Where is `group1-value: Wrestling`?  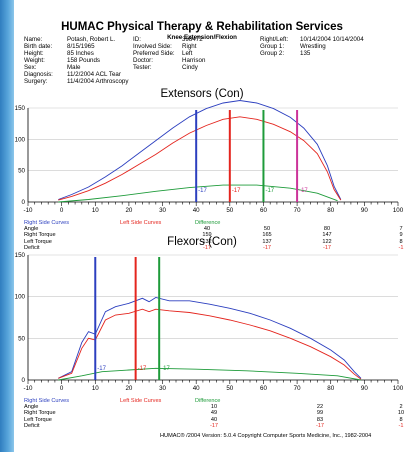
group1-value: Wrestling is located at coordinates (313, 46).